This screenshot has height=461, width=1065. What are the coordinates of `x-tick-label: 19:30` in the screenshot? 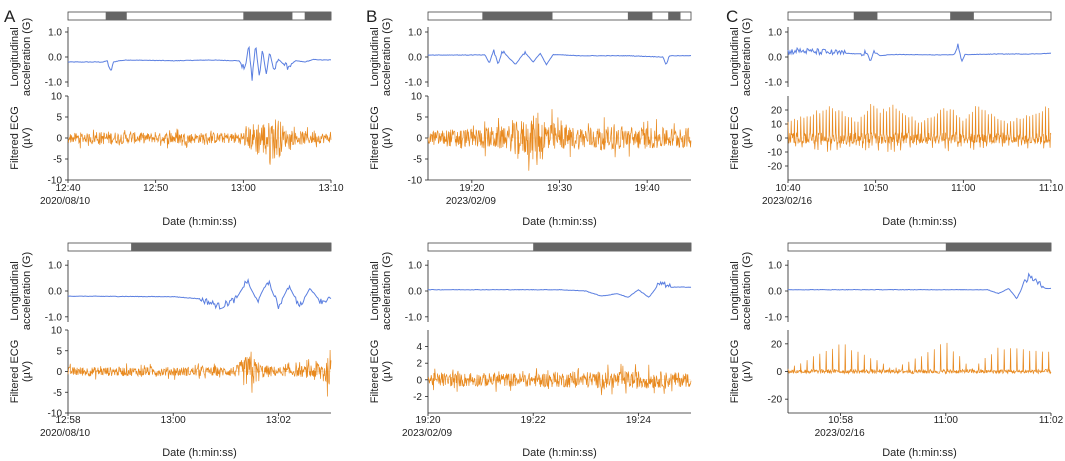 It's located at (559, 188).